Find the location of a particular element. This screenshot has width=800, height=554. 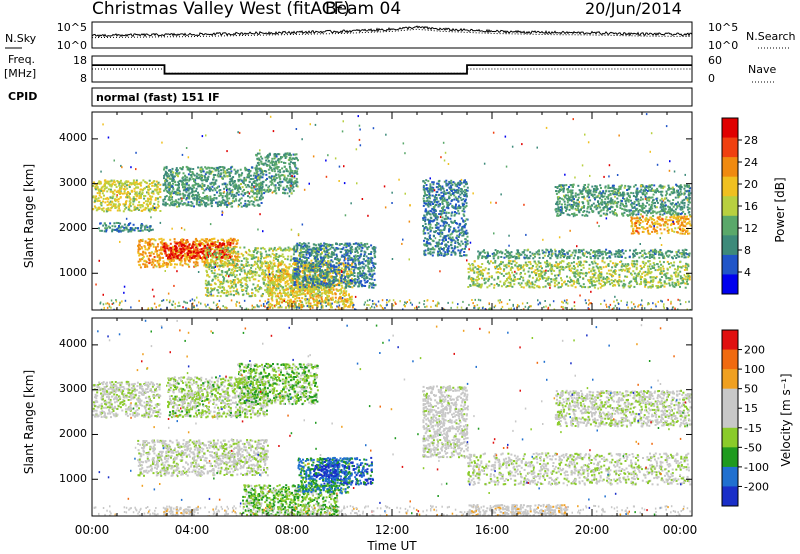

nave-tick-bottom: 0 is located at coordinates (711, 78).